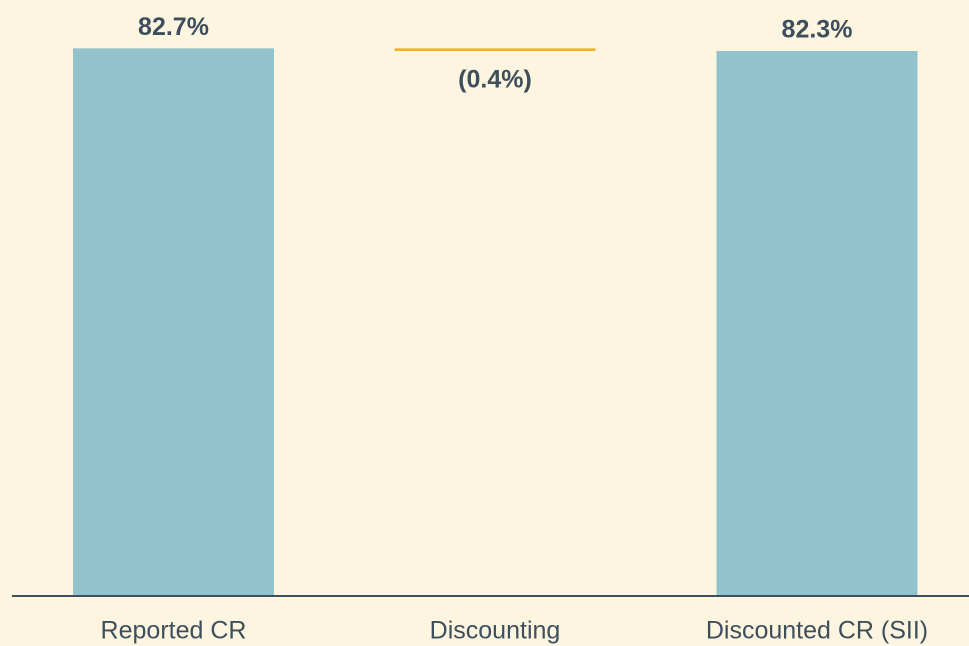 Image resolution: width=969 pixels, height=646 pixels. What do you see at coordinates (495, 49) in the screenshot?
I see `bar` at bounding box center [495, 49].